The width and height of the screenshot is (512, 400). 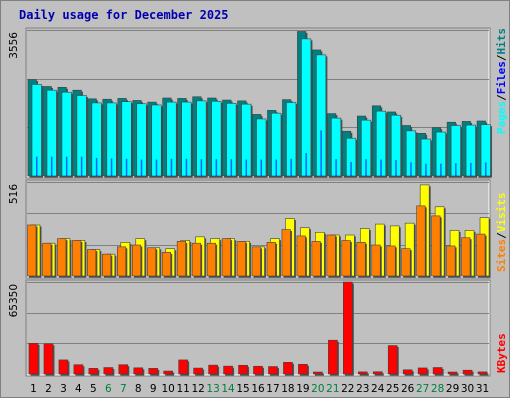 I want to click on x-tick-label: 29, so click(x=452, y=389).